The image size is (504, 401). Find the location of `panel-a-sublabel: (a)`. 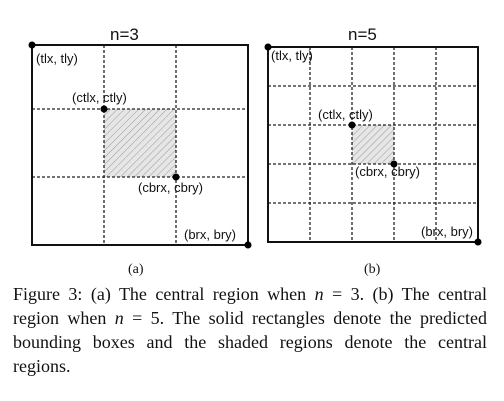

panel-a-sublabel: (a) is located at coordinates (136, 269).